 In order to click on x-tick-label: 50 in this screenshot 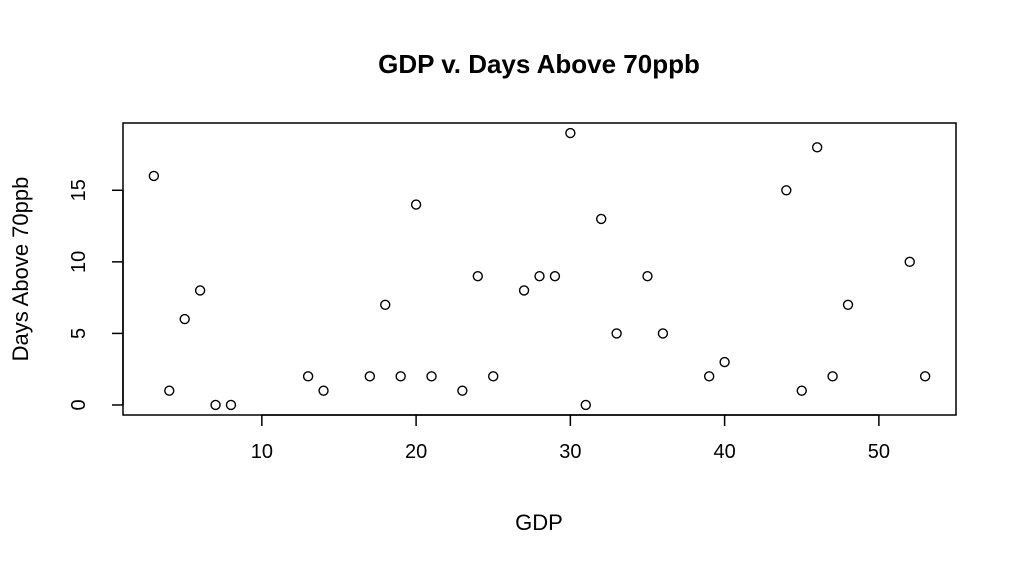, I will do `click(879, 452)`.